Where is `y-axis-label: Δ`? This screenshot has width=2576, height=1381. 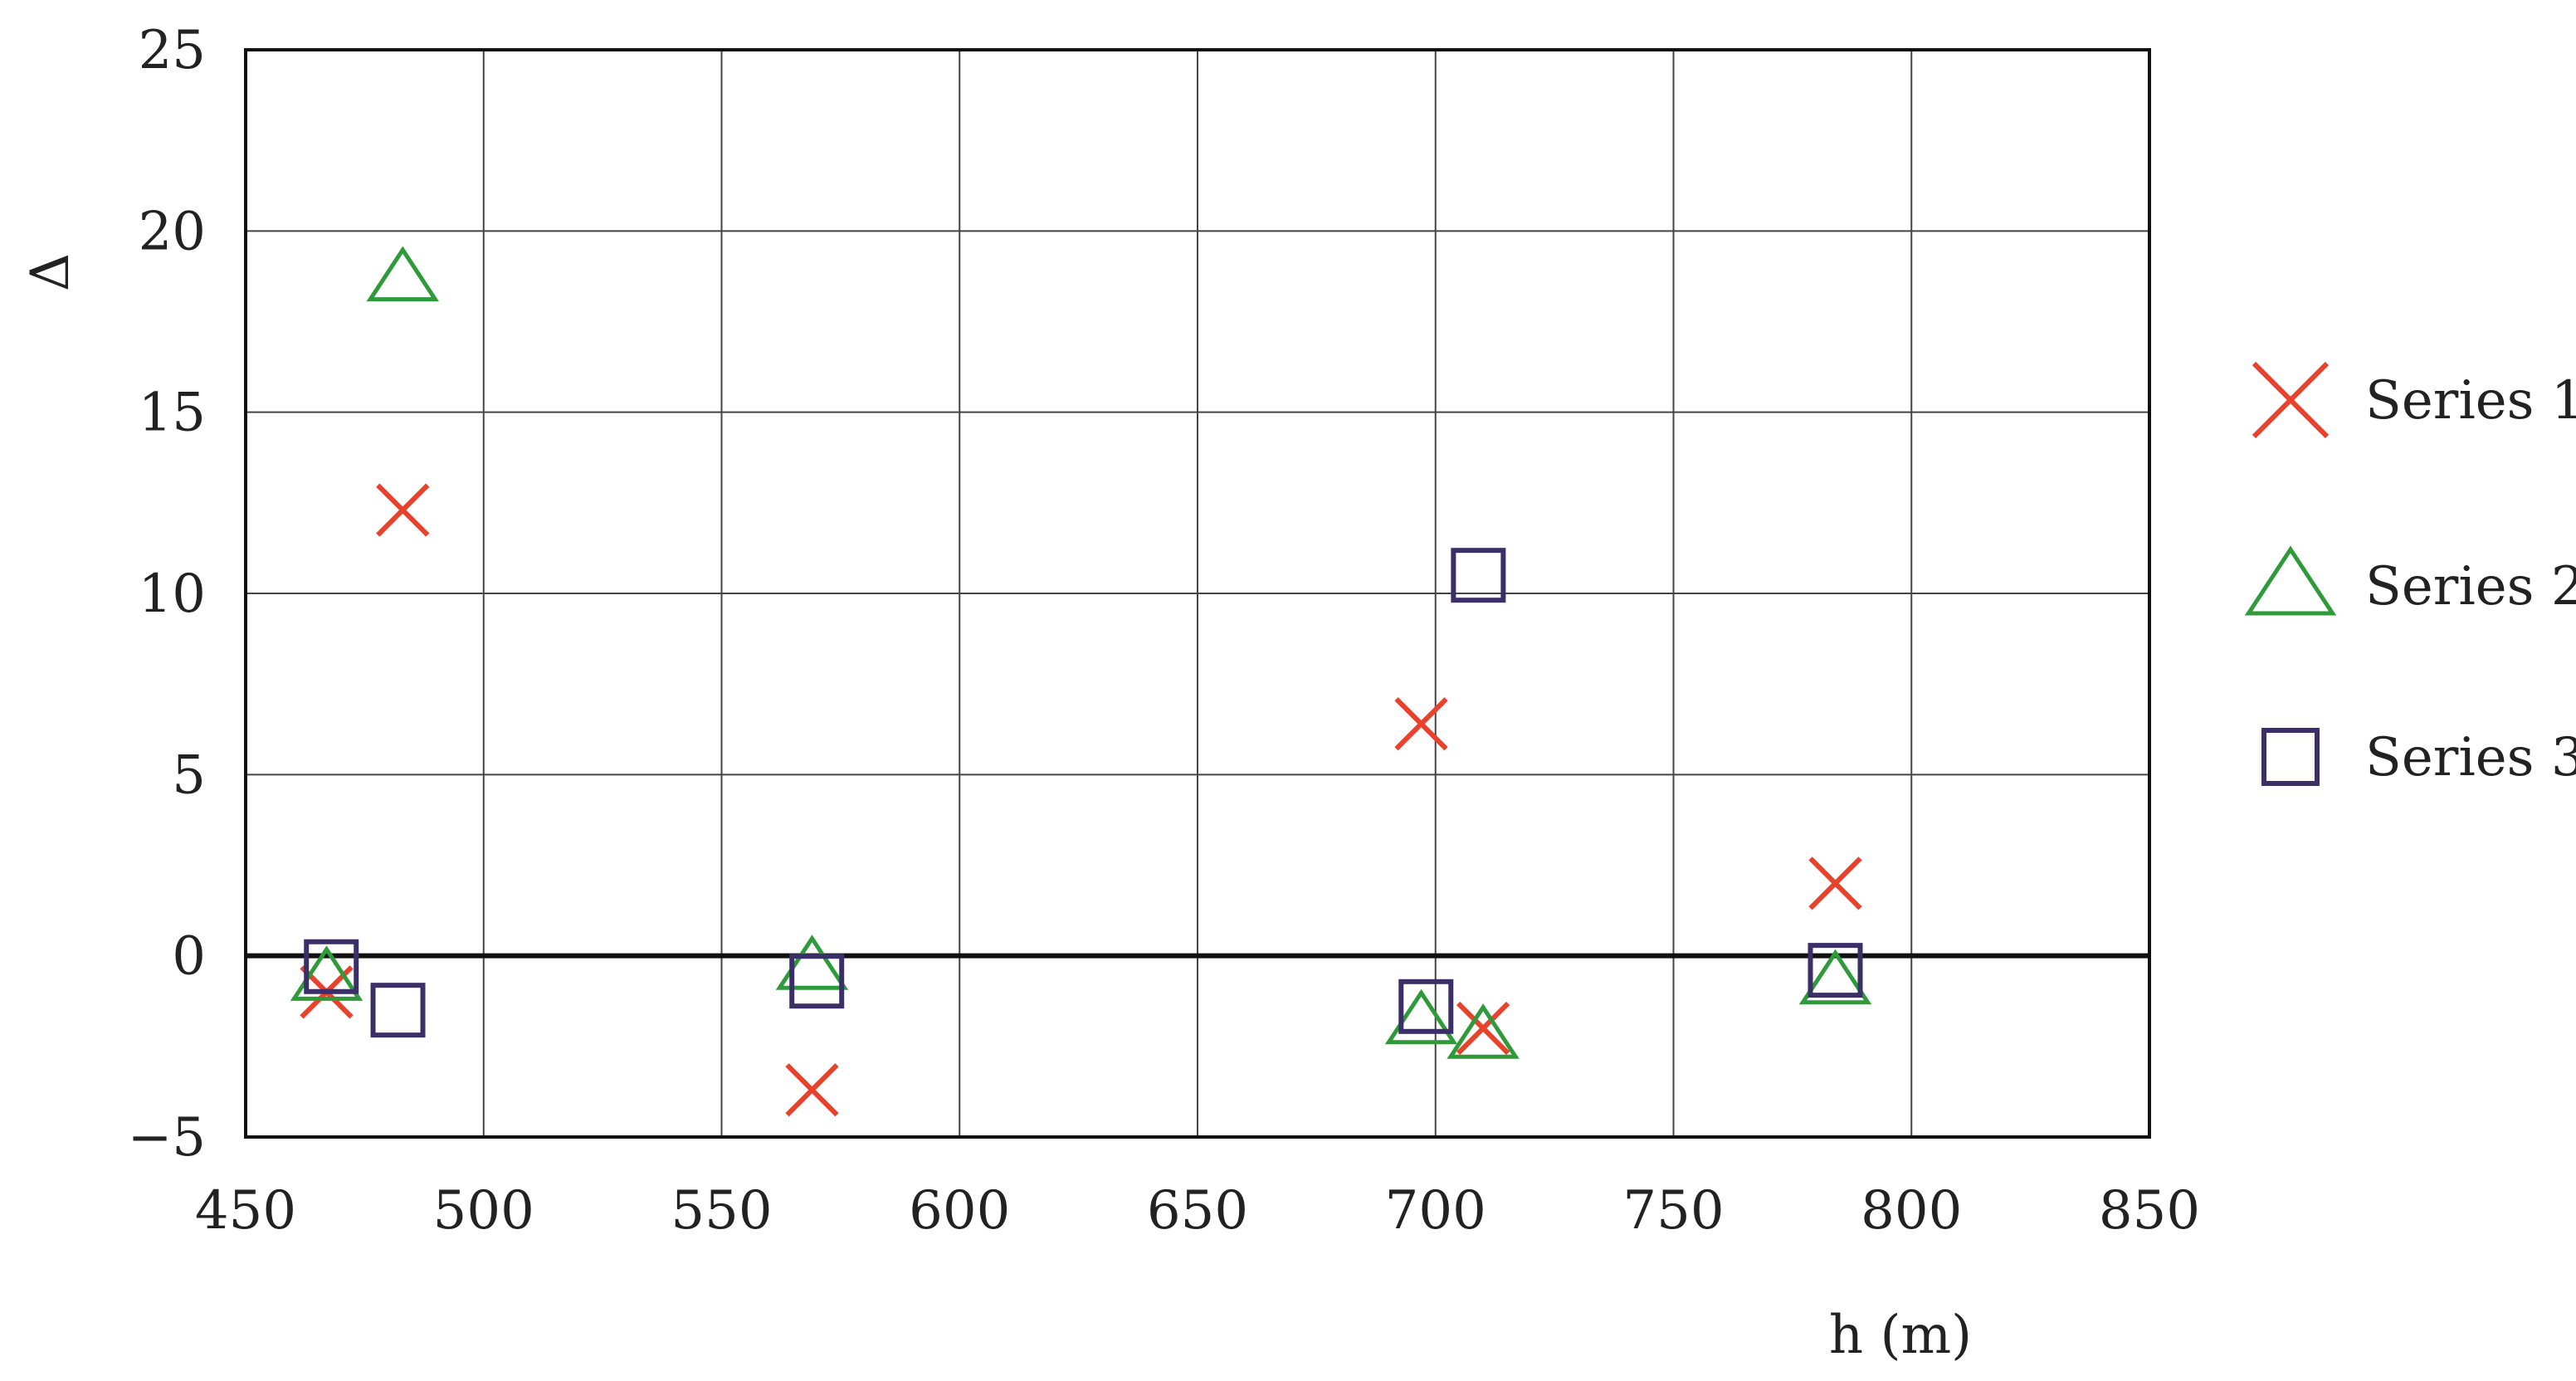 y-axis-label: Δ is located at coordinates (51, 272).